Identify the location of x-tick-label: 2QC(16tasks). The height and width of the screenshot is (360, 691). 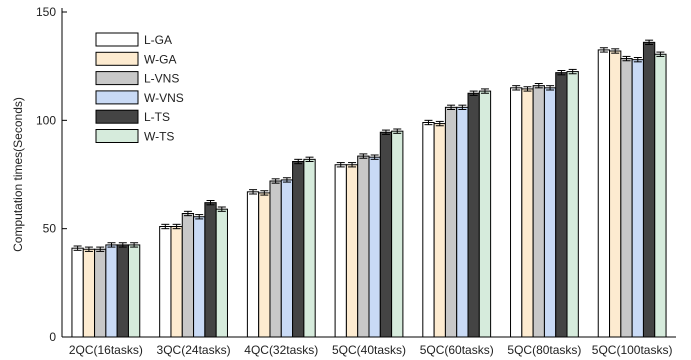
(106, 350).